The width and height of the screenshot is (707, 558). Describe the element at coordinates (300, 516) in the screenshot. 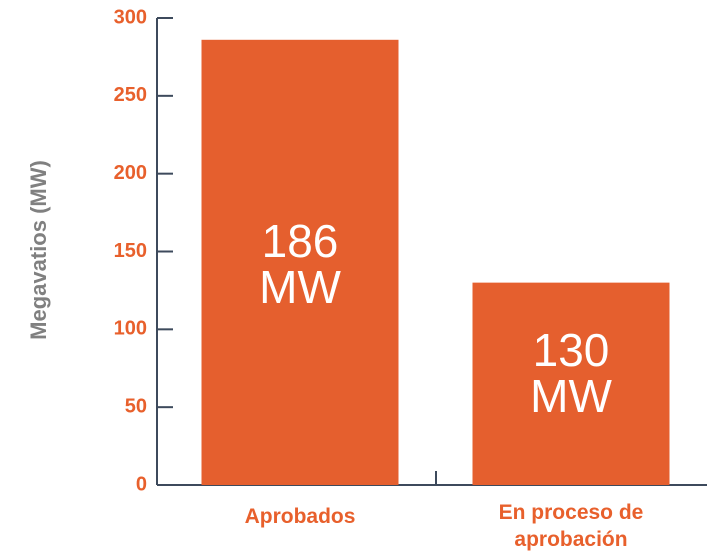

I see `x-tick-label: Aprobados` at that location.